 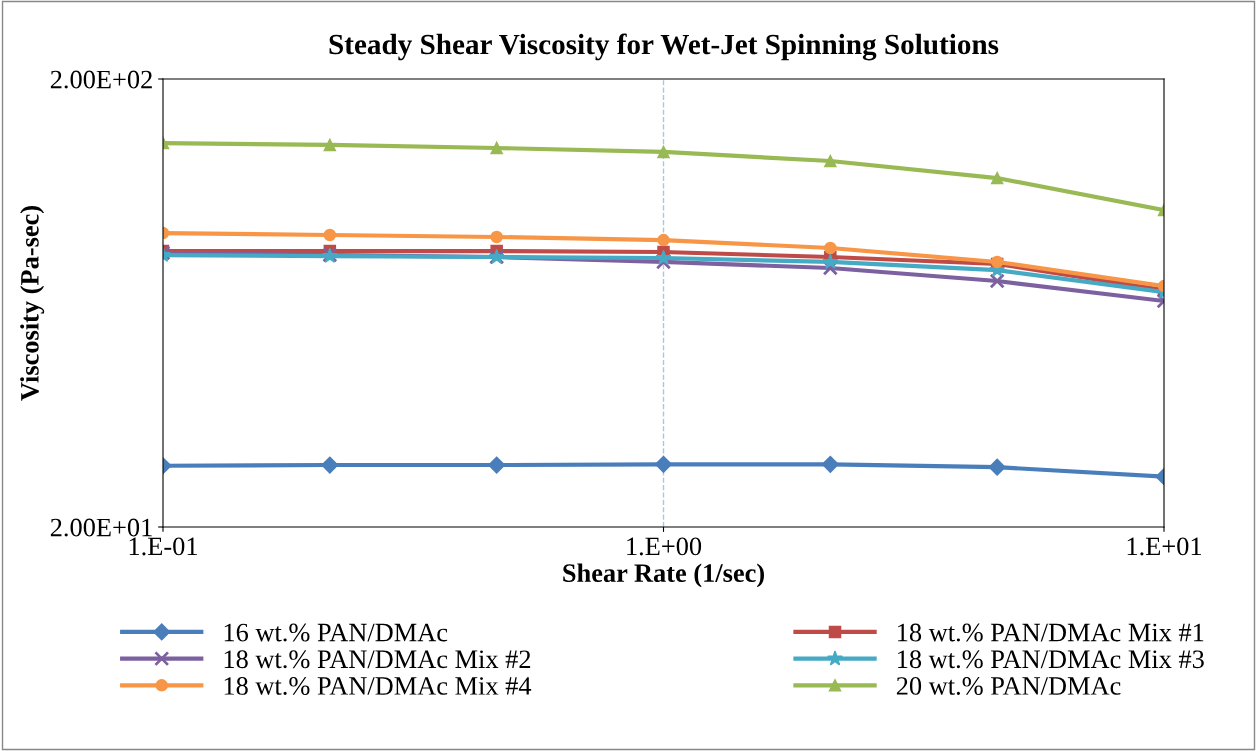 What do you see at coordinates (336, 632) in the screenshot?
I see `legend-label: 16 wt.% PAN/DMAc` at bounding box center [336, 632].